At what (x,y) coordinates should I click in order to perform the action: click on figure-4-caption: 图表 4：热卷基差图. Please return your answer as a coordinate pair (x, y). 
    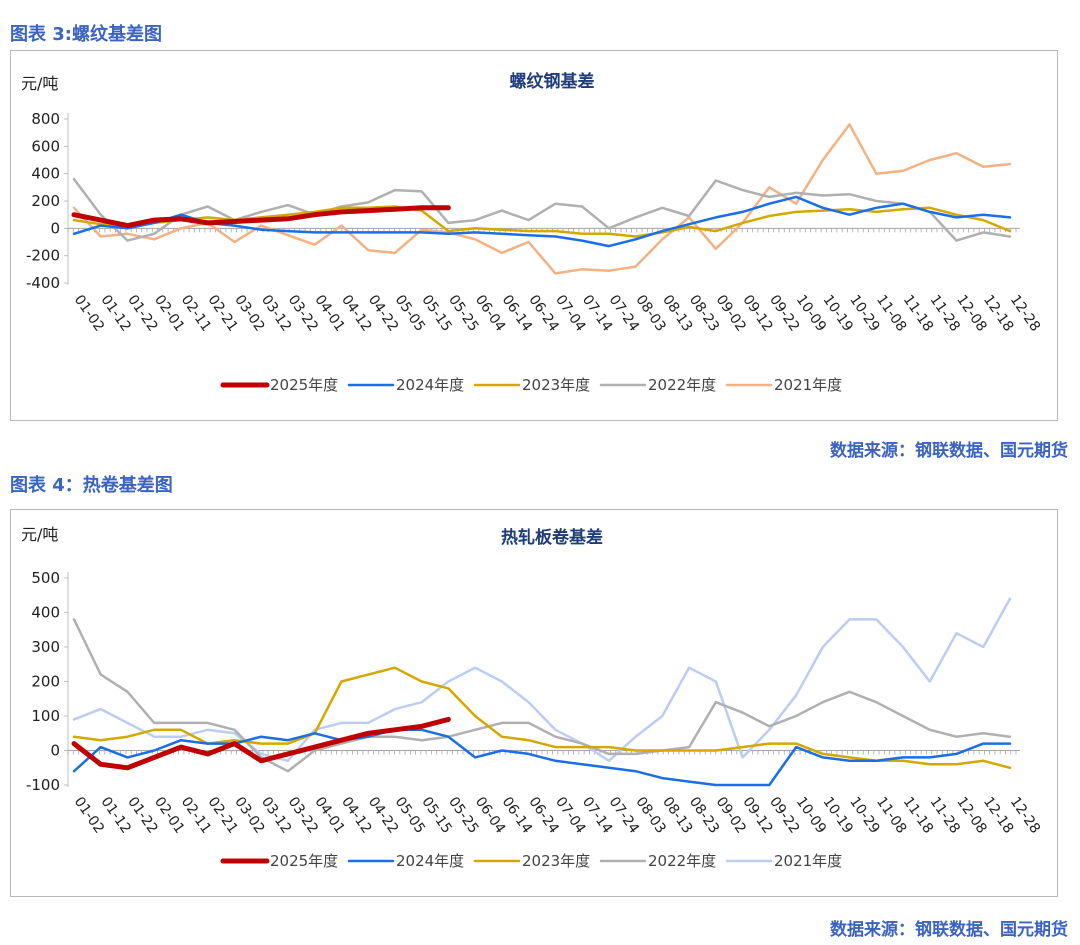
    Looking at the image, I should click on (91, 485).